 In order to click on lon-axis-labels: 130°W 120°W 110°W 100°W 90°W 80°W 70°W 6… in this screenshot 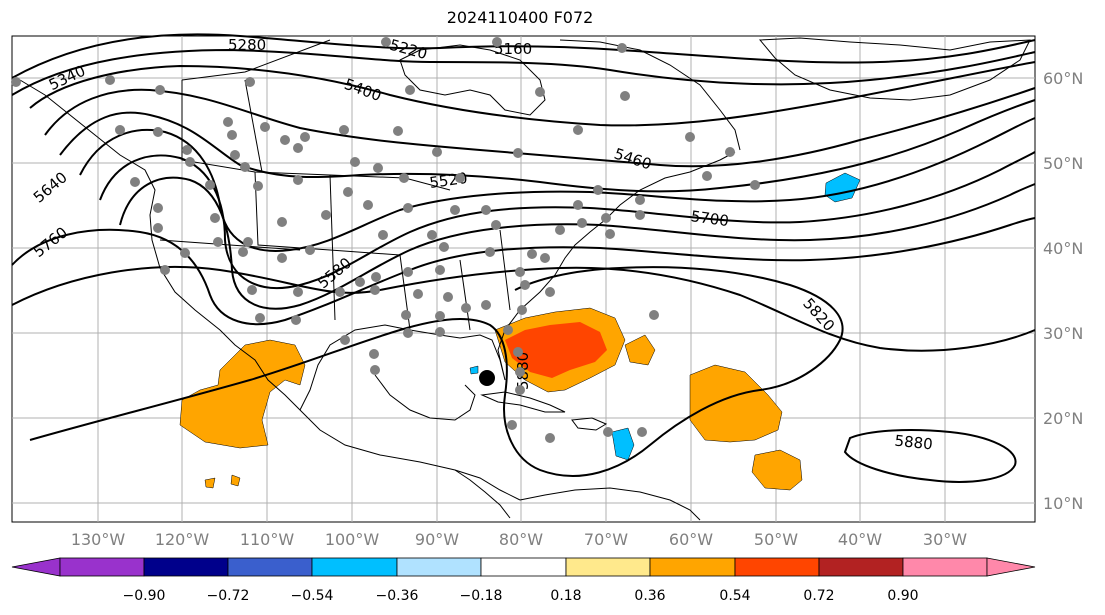, I will do `click(519, 539)`.